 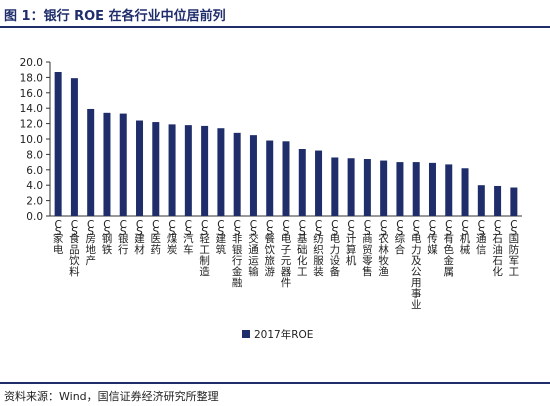 I want to click on source-note: 资料来源：Wind，国信证券经济研究所整理, so click(x=111, y=396).